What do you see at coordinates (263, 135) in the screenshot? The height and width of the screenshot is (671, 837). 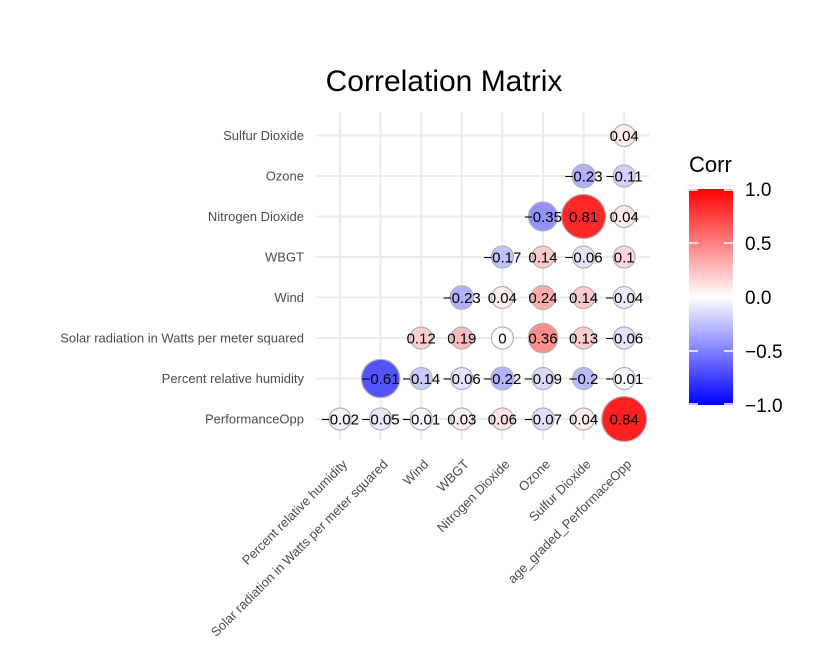 I see `y-tick-label: Sulfur Dioxide` at bounding box center [263, 135].